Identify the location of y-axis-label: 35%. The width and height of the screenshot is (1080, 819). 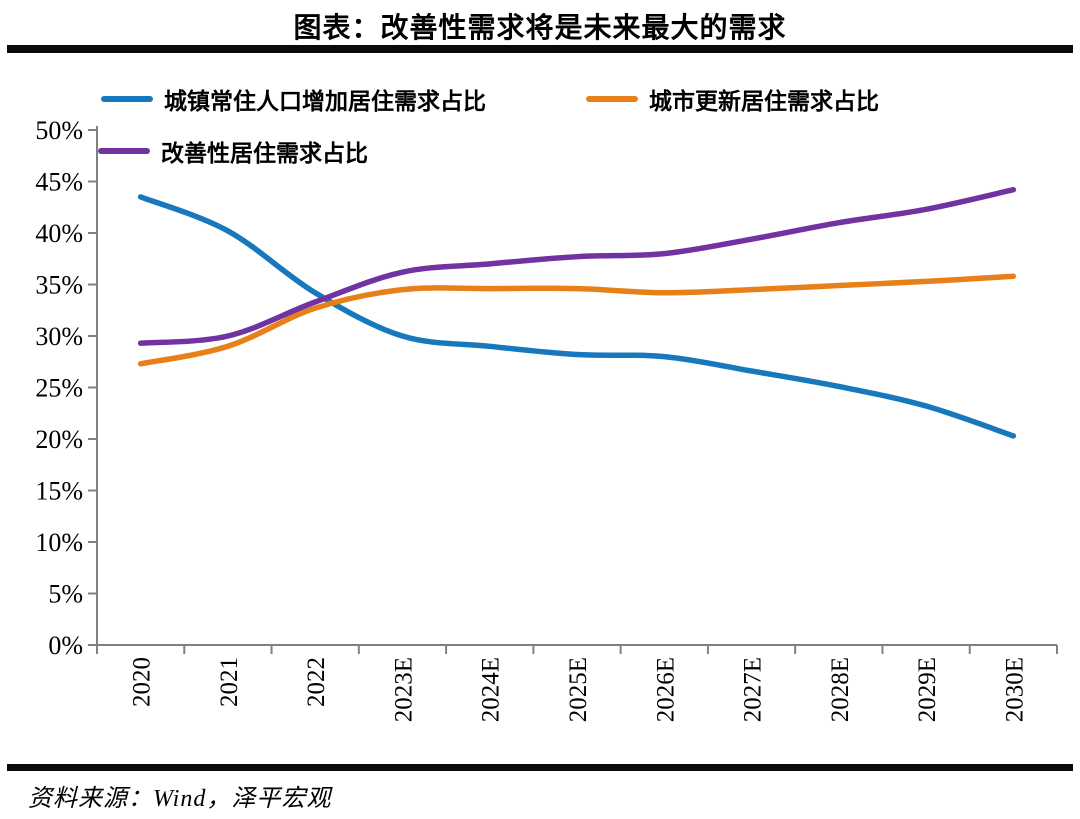
(59, 285).